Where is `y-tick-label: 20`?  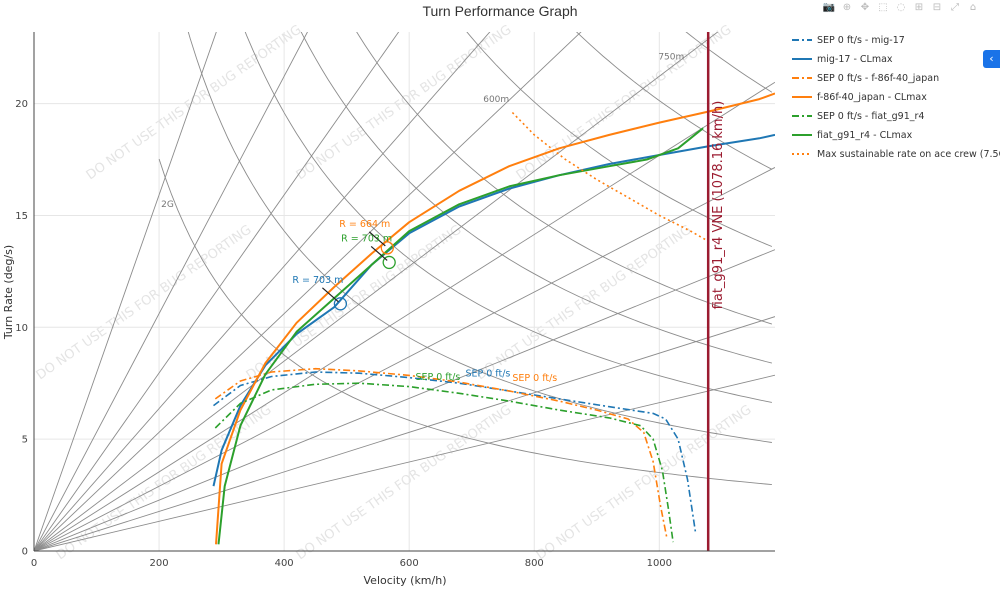
y-tick-label: 20 is located at coordinates (21, 104).